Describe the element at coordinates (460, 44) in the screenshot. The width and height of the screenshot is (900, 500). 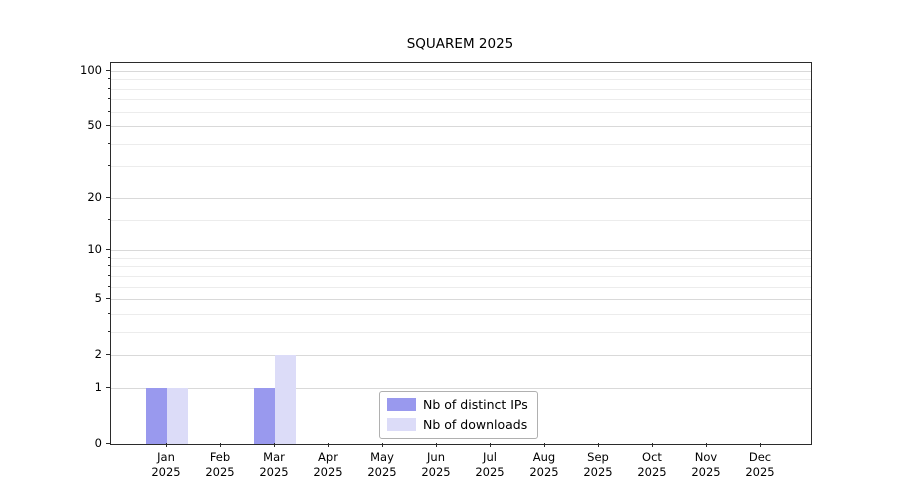
I see `chart-title: SQUAREM 2025` at that location.